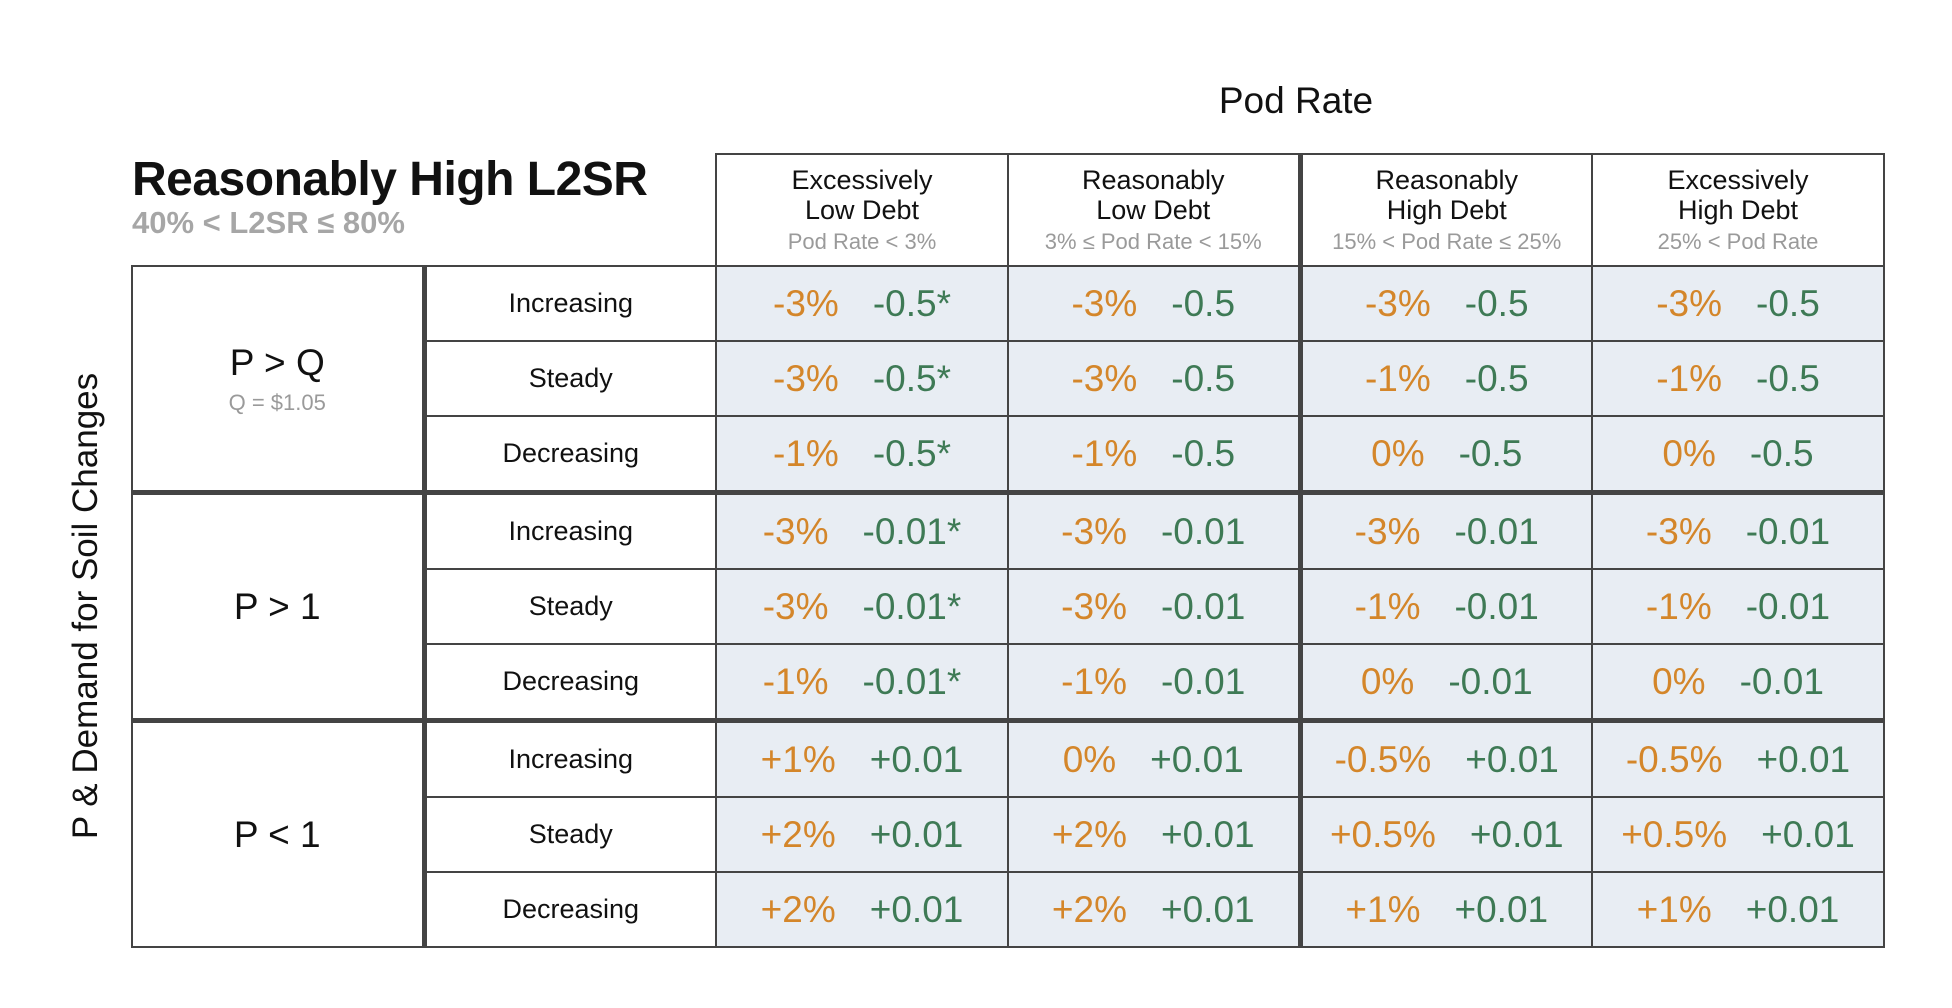 Image resolution: width=1952 pixels, height=1008 pixels. I want to click on y-axis-label: P & Demand for Soil Changes, so click(85, 606).